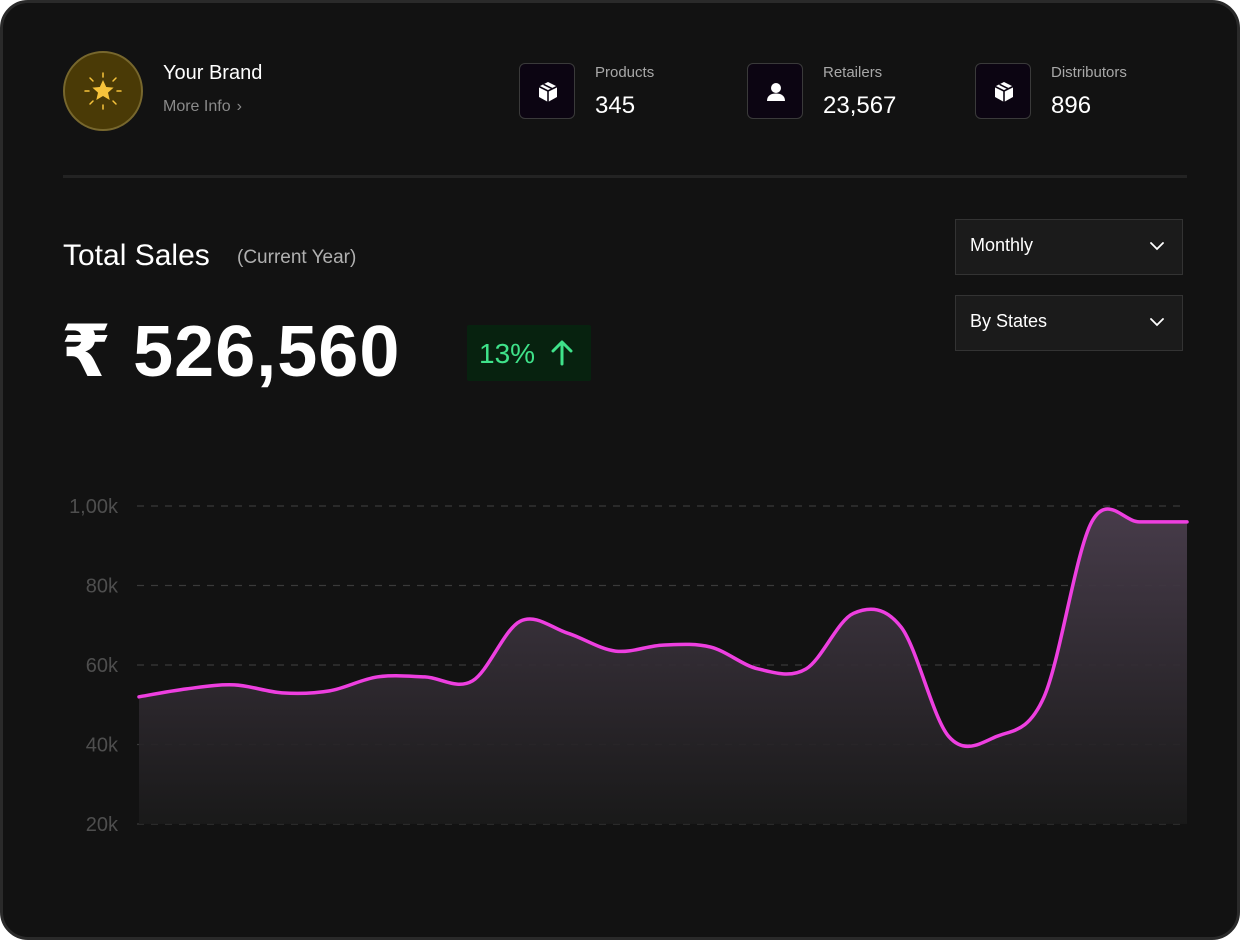 The width and height of the screenshot is (1240, 940). What do you see at coordinates (562, 353) in the screenshot?
I see `arrow-up-icon` at bounding box center [562, 353].